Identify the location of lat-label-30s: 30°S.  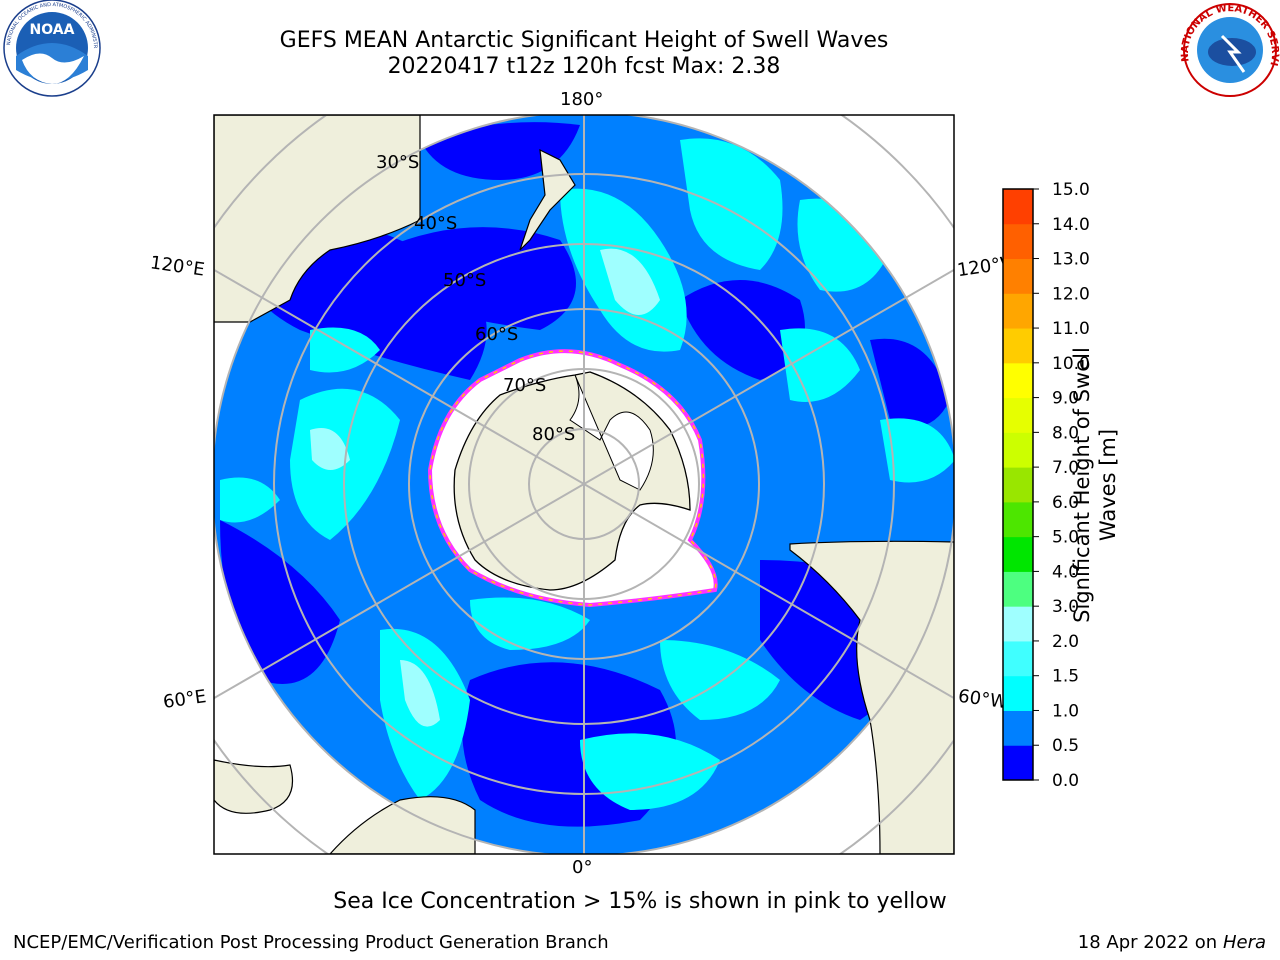
(398, 162).